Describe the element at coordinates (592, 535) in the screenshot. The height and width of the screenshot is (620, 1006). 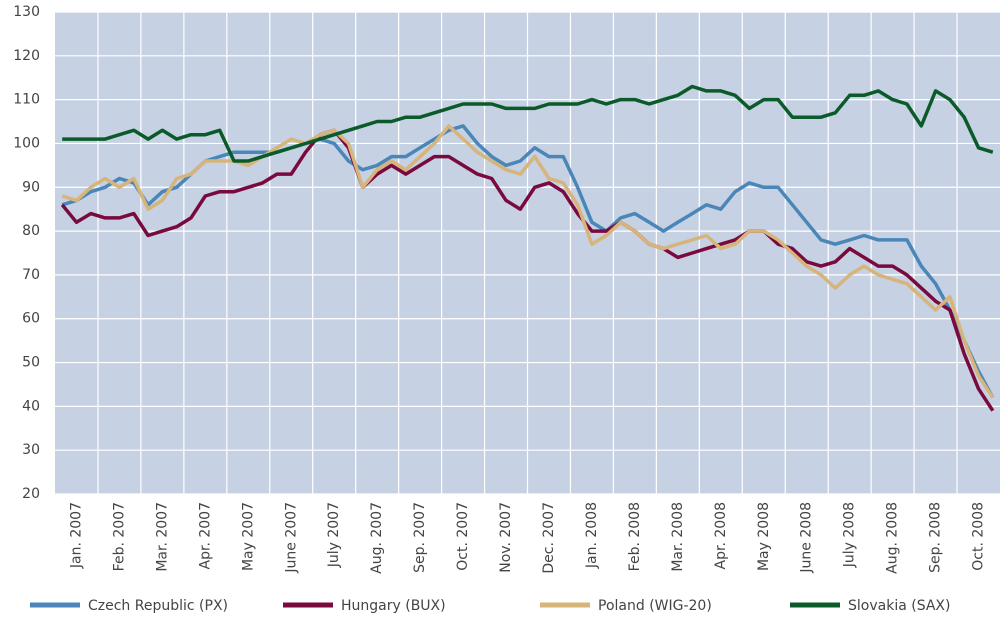
I see `x-tick-label: Jan. 2008` at that location.